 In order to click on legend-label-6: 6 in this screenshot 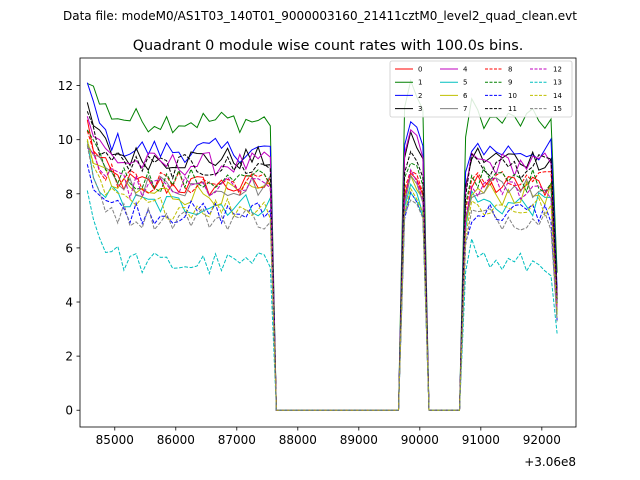, I will do `click(465, 96)`.